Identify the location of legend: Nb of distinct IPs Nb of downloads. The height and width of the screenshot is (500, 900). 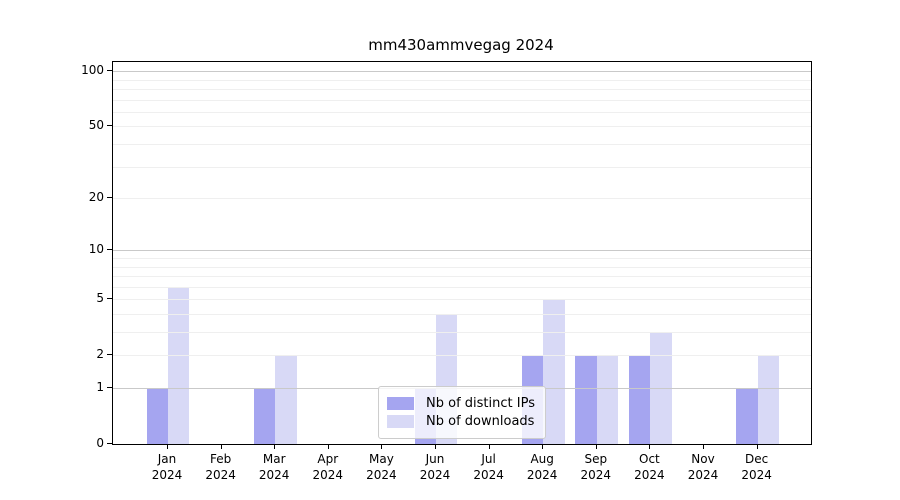
(462, 412).